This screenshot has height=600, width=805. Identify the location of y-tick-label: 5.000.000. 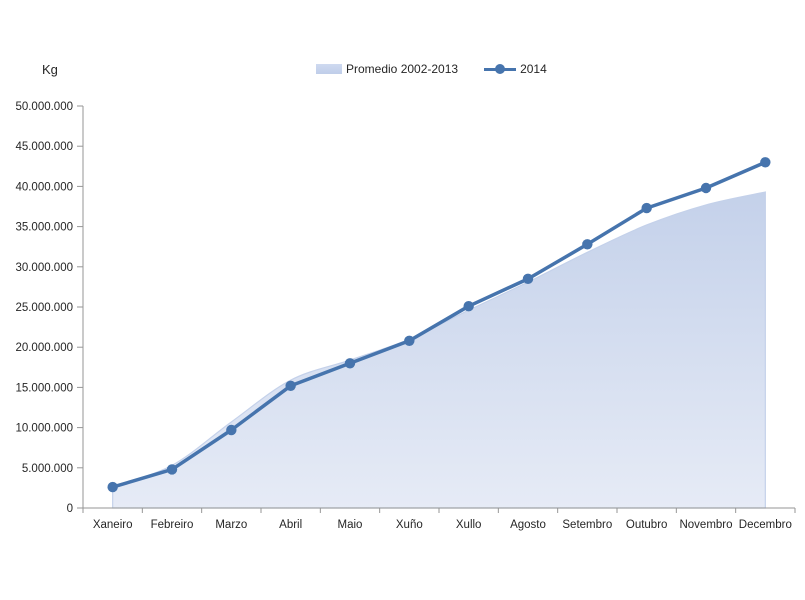
(47, 469).